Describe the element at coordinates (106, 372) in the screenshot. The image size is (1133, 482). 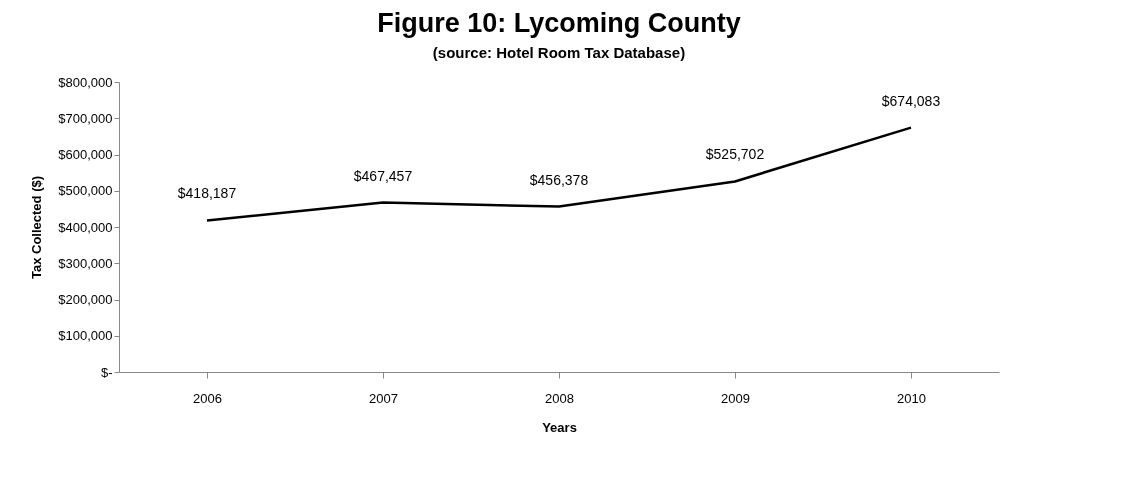
I see `y-tick-label: $-` at that location.